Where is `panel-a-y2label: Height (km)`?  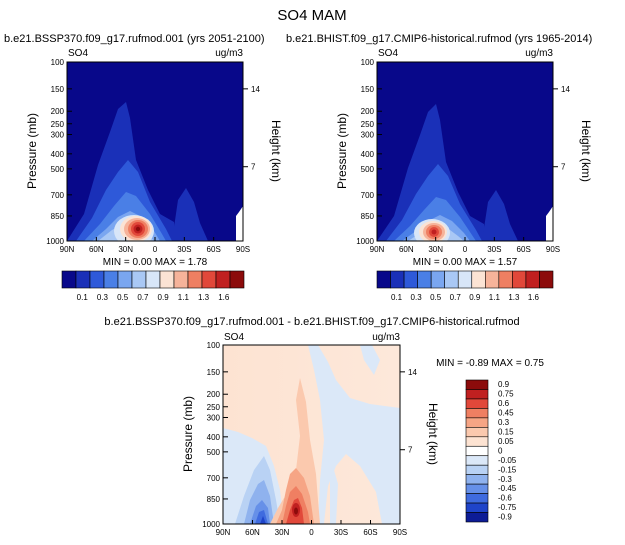
panel-a-y2label: Height (km) is located at coordinates (276, 151).